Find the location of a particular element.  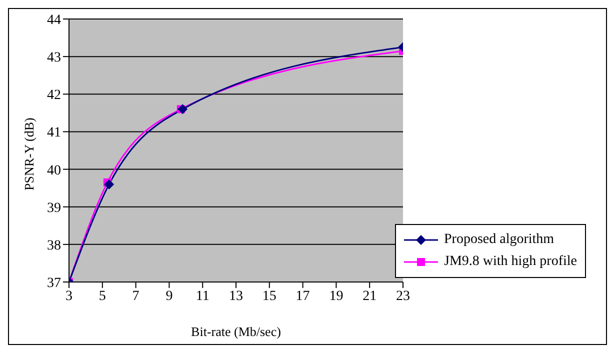

x-tick-label: 13 is located at coordinates (236, 296).